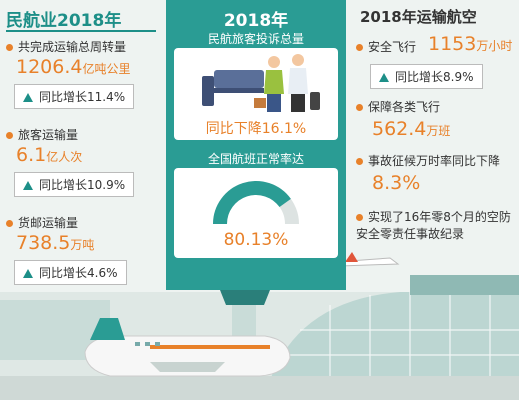  I want to click on label-text: 旅客运输量, so click(48, 135).